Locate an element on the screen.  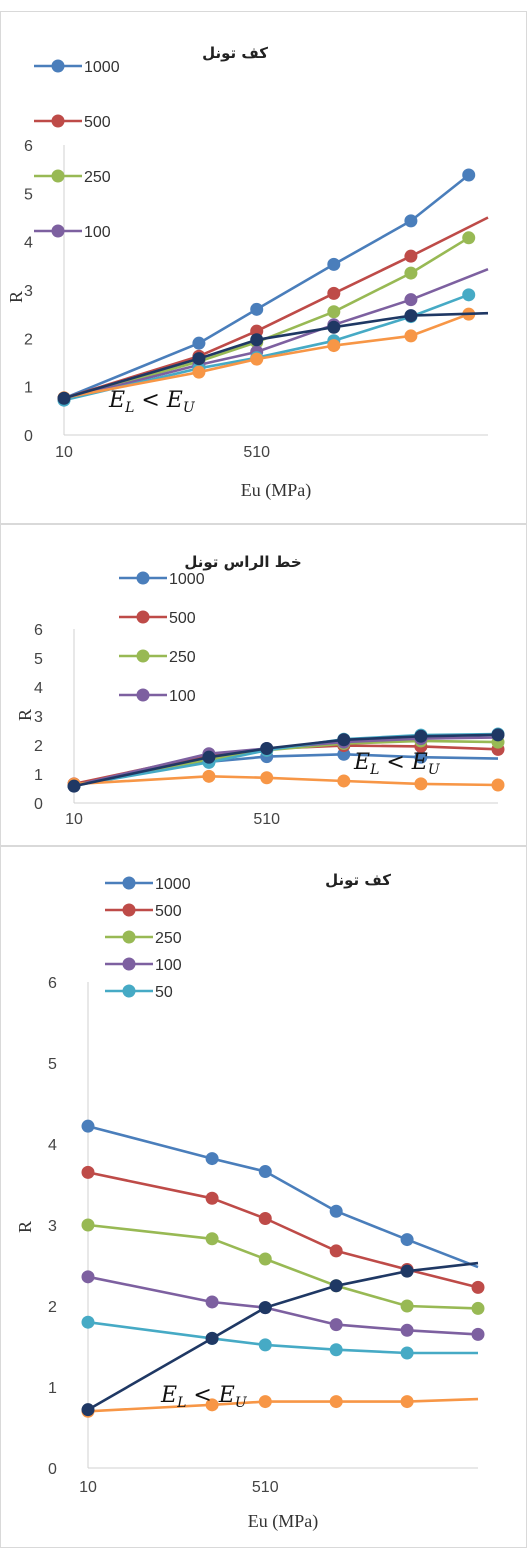
x-axis-label: Eu (MPa) is located at coordinates (286, 844).